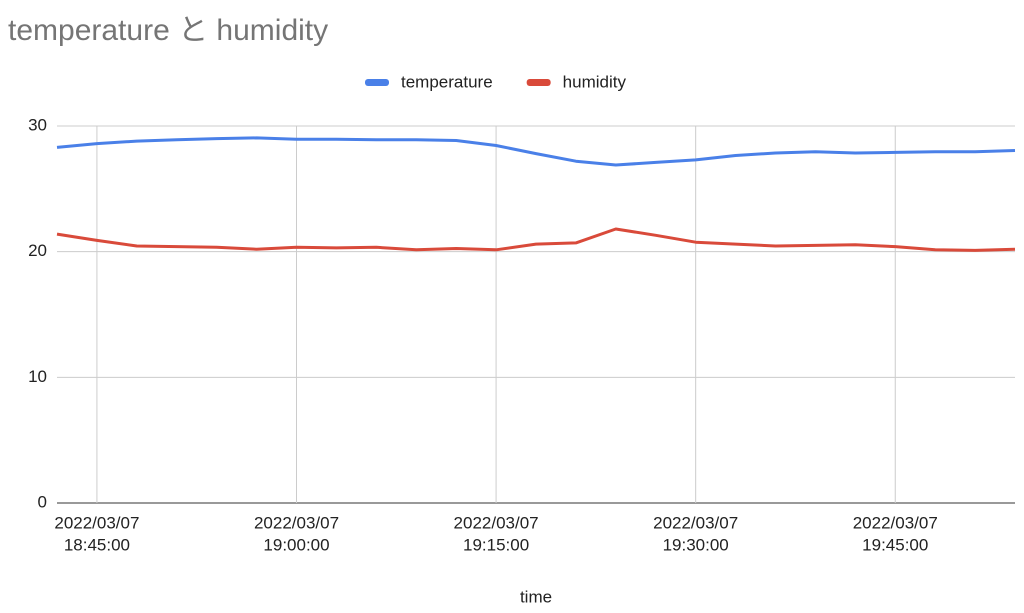 The height and width of the screenshot is (613, 1024). I want to click on x-axis-title: time, so click(536, 596).